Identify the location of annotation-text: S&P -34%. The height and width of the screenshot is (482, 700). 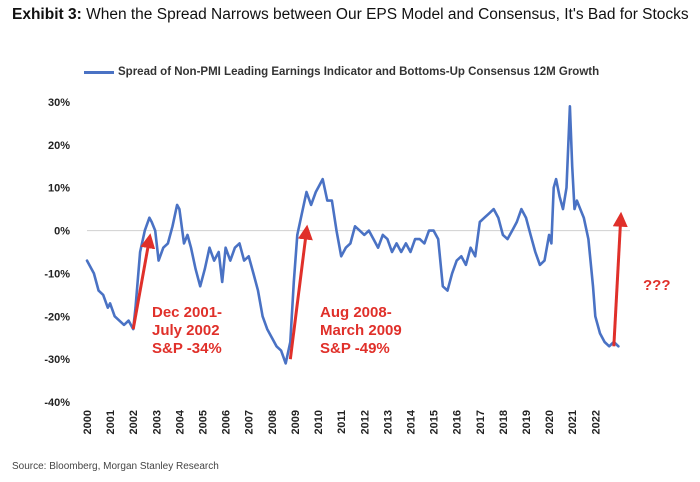
(187, 348).